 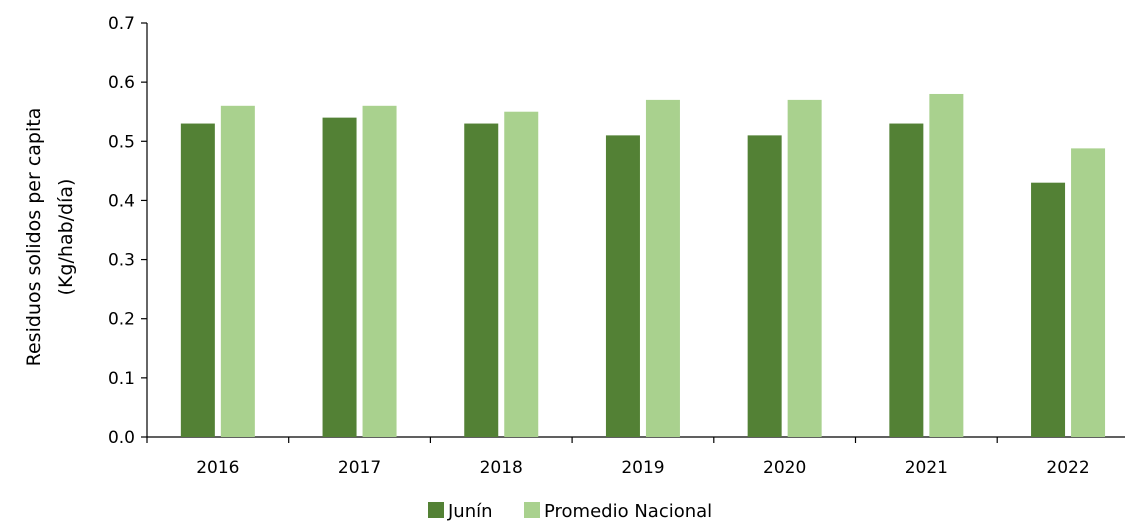 I want to click on legend-swatch-promedio-nacional, so click(x=532, y=510).